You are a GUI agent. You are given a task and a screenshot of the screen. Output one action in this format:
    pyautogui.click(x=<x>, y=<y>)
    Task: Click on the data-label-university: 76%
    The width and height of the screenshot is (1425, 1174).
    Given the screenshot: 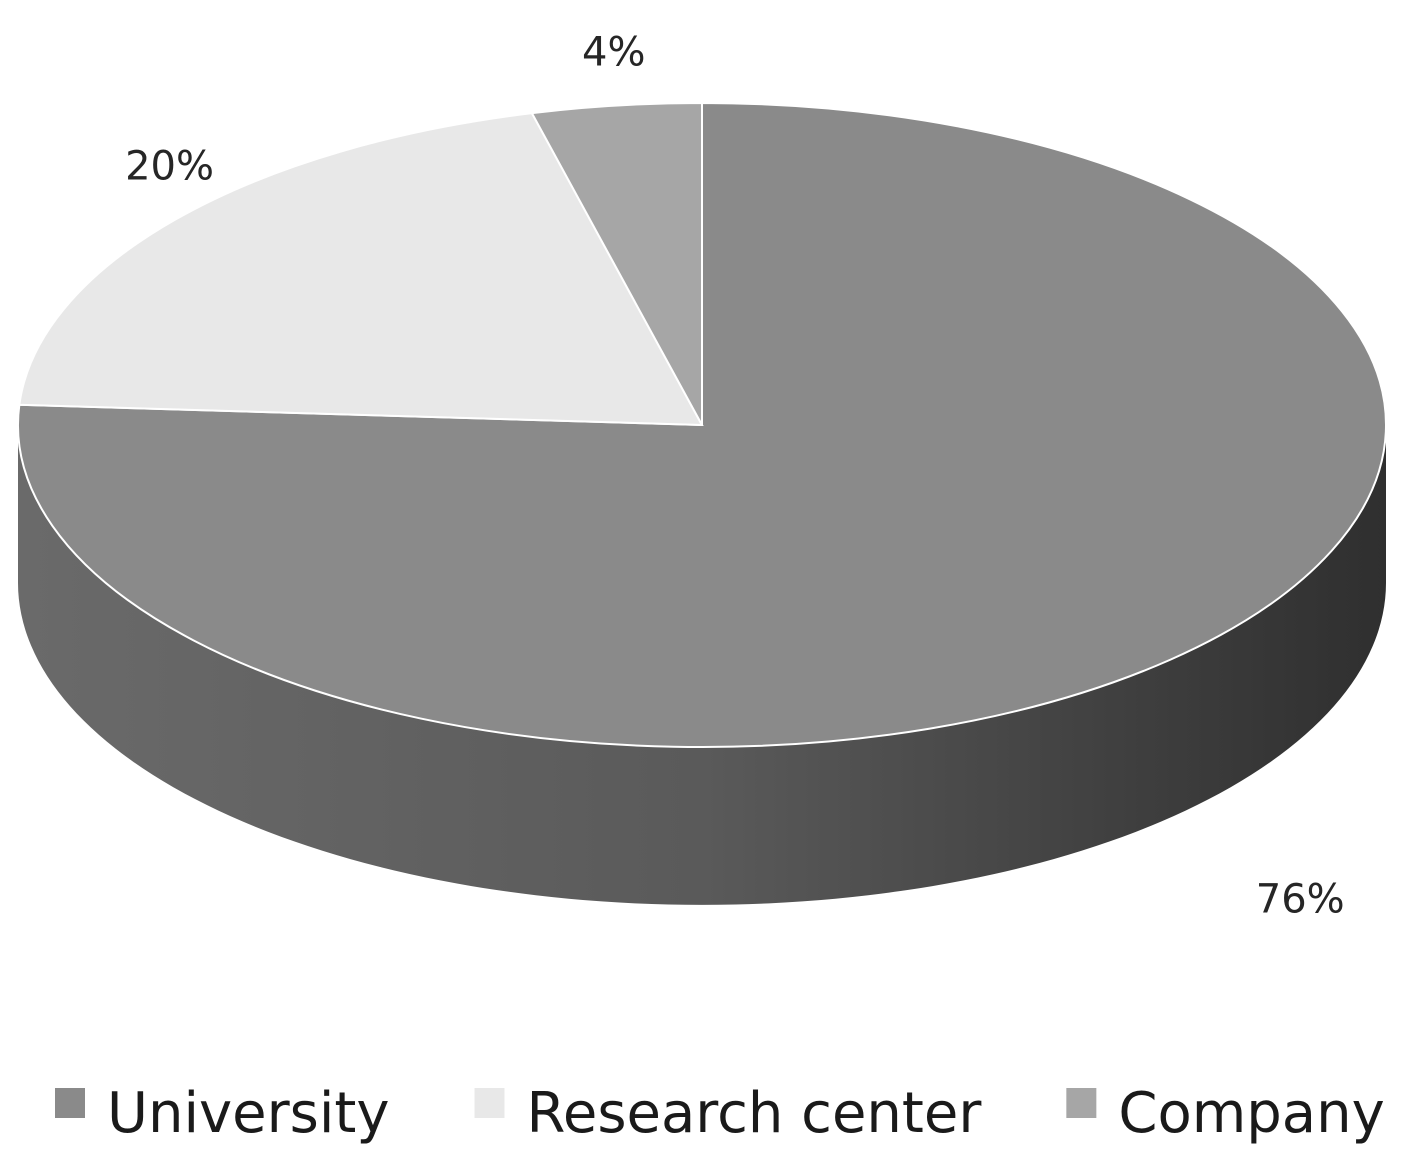 What is the action you would take?
    pyautogui.click(x=1300, y=900)
    